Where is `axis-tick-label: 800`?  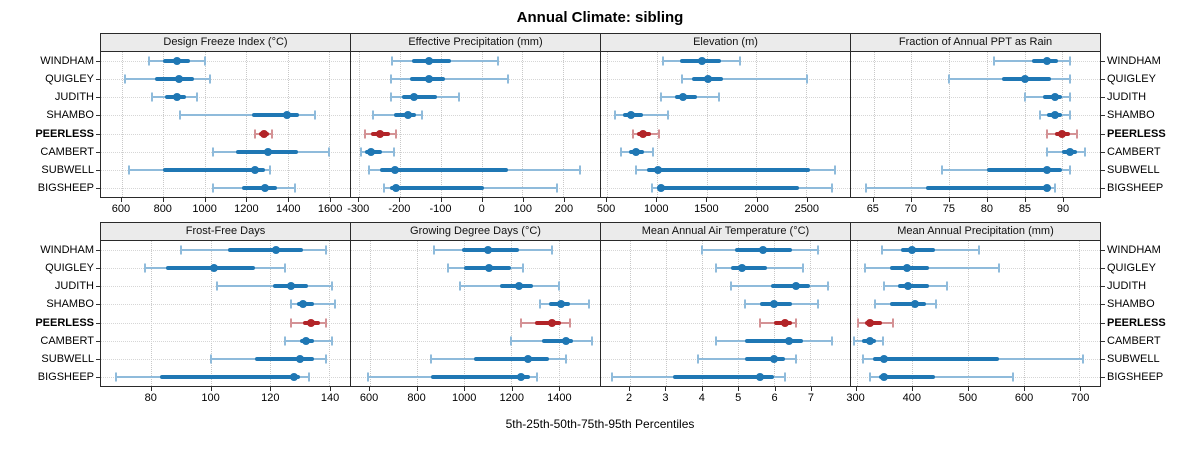
axis-tick-label: 800 is located at coordinates (416, 398).